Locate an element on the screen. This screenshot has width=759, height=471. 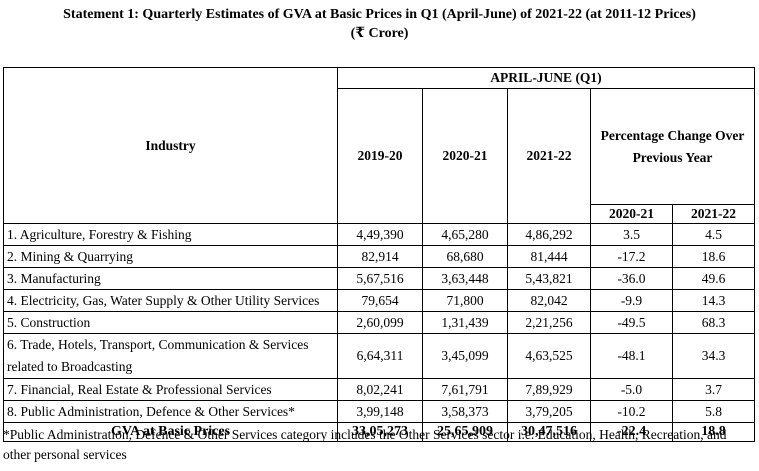
pct-cell: -9.9 is located at coordinates (631, 300).